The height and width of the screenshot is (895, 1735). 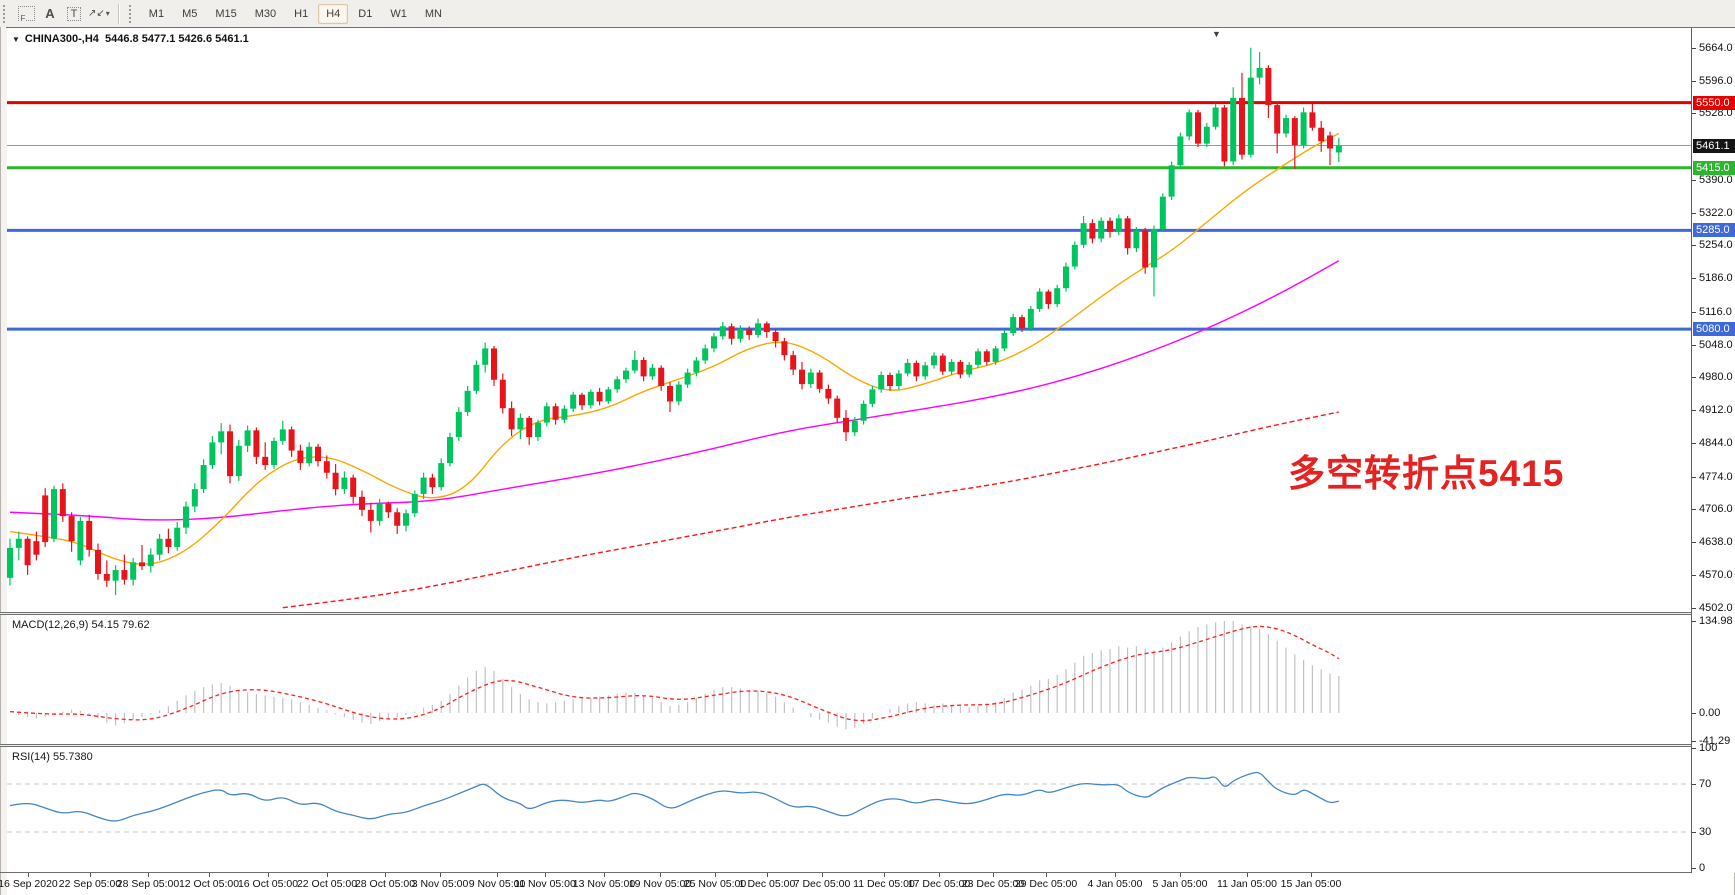 I want to click on macd-panel, so click(x=849, y=679).